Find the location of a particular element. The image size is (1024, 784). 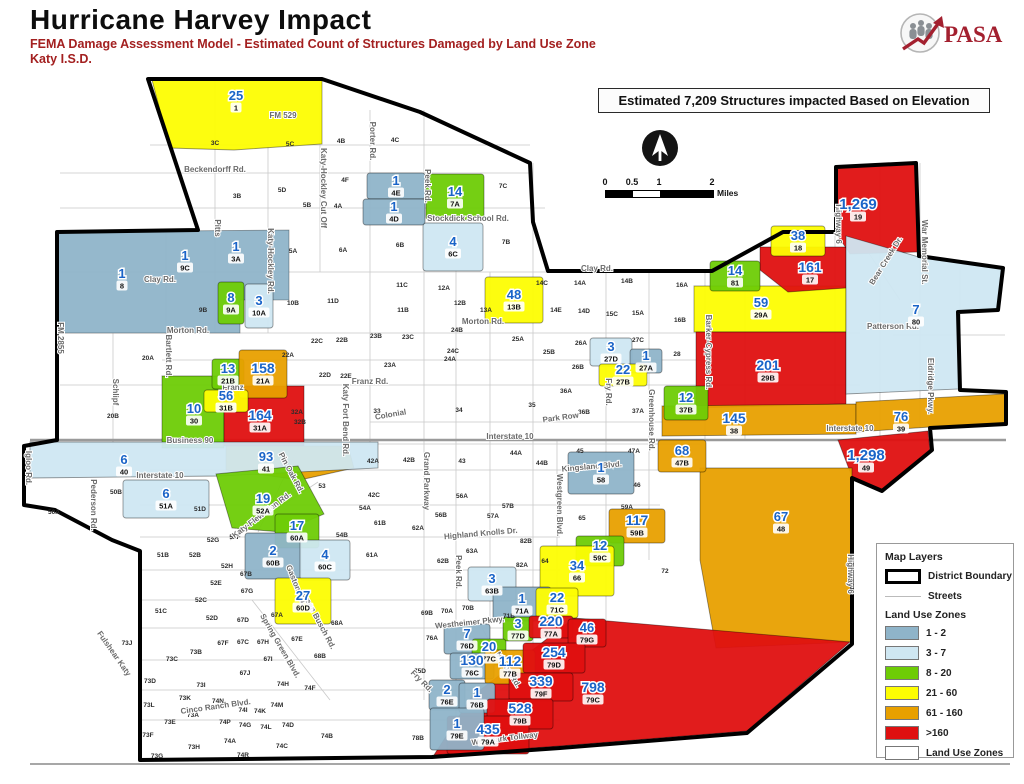

parcel-code: 73A is located at coordinates (193, 715).